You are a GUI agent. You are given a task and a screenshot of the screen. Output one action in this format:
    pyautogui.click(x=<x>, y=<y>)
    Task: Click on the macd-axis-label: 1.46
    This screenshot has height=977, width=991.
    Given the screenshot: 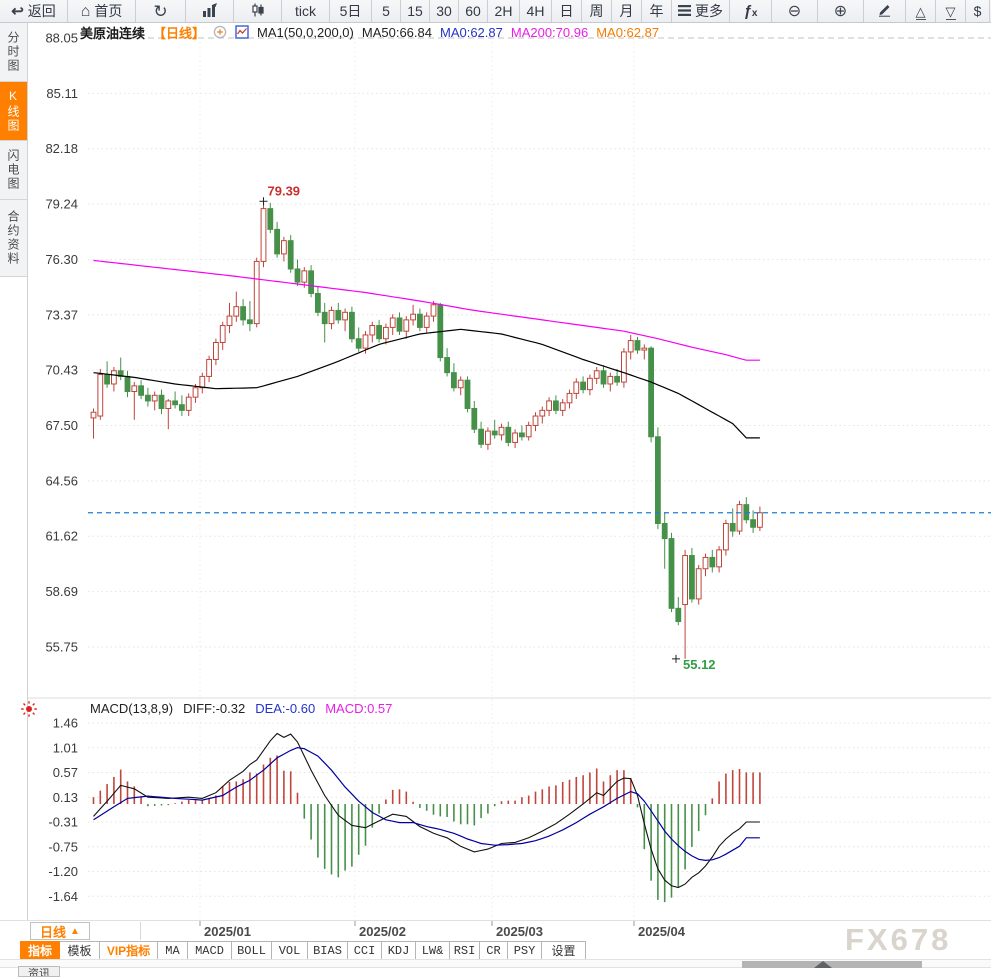 What is the action you would take?
    pyautogui.click(x=65, y=723)
    